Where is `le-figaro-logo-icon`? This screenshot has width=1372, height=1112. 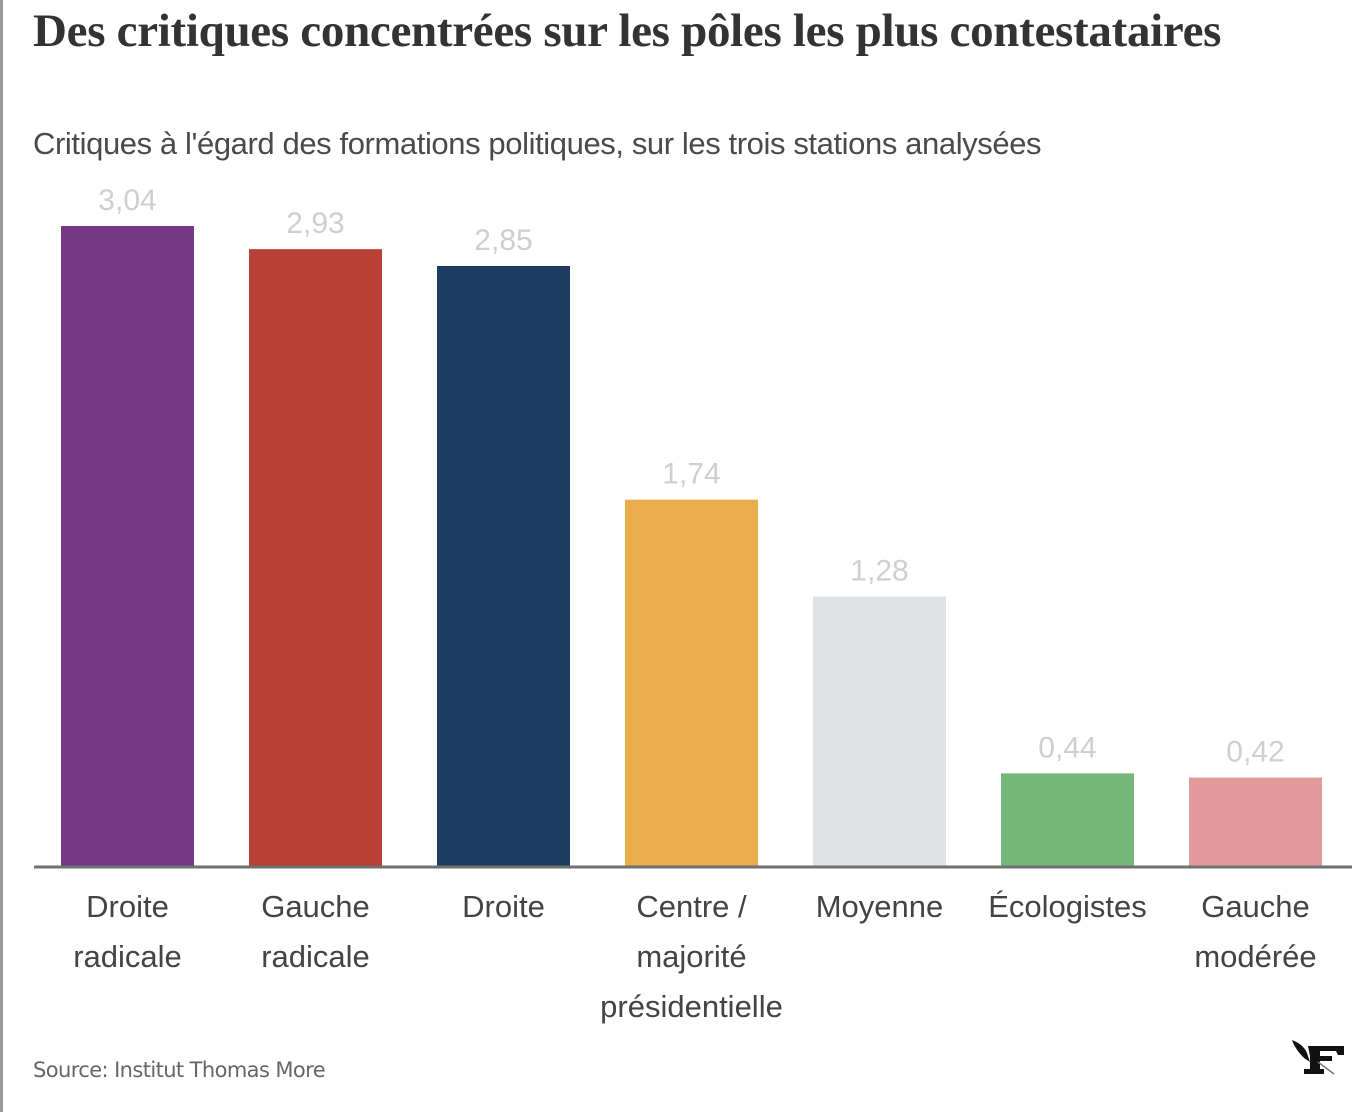 le-figaro-logo-icon is located at coordinates (1318, 1057).